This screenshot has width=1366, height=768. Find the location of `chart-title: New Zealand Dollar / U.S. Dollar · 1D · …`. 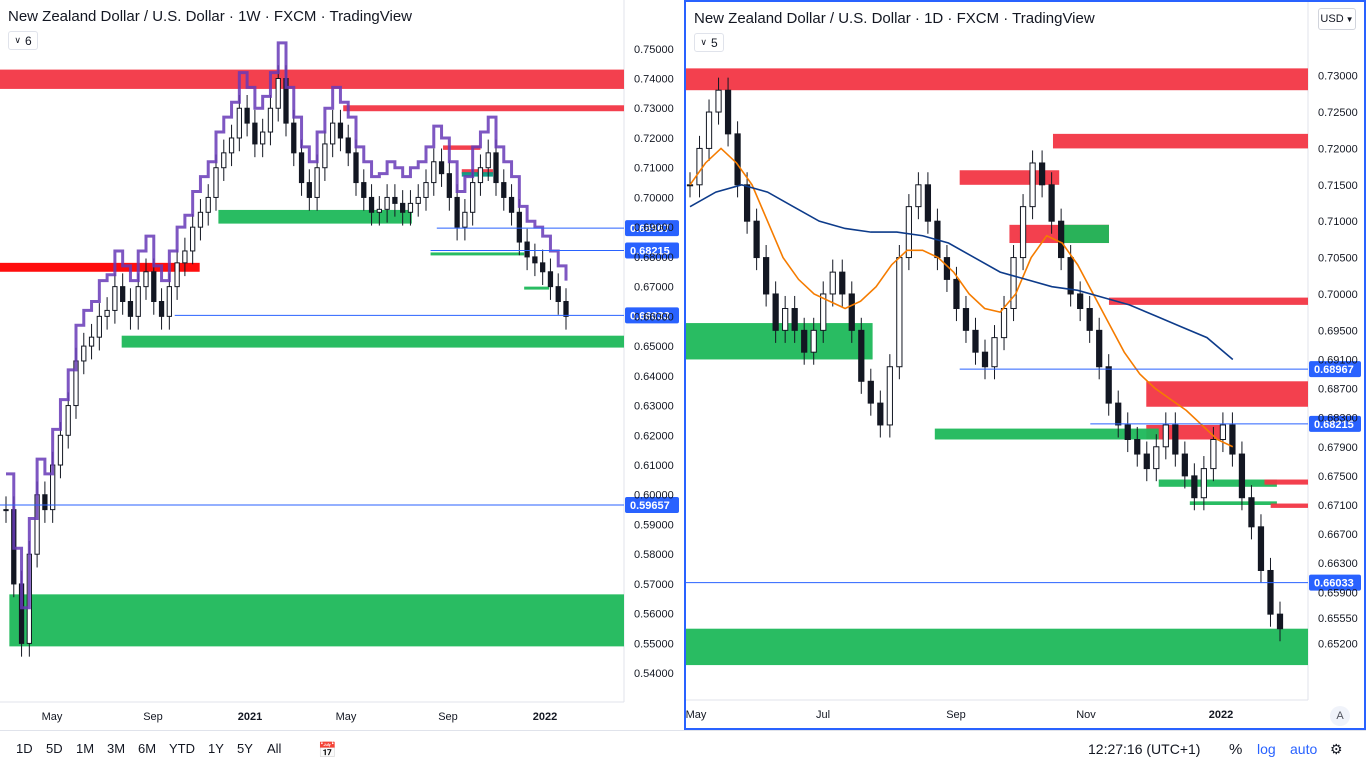

chart-title: New Zealand Dollar / U.S. Dollar · 1D · … is located at coordinates (894, 18).